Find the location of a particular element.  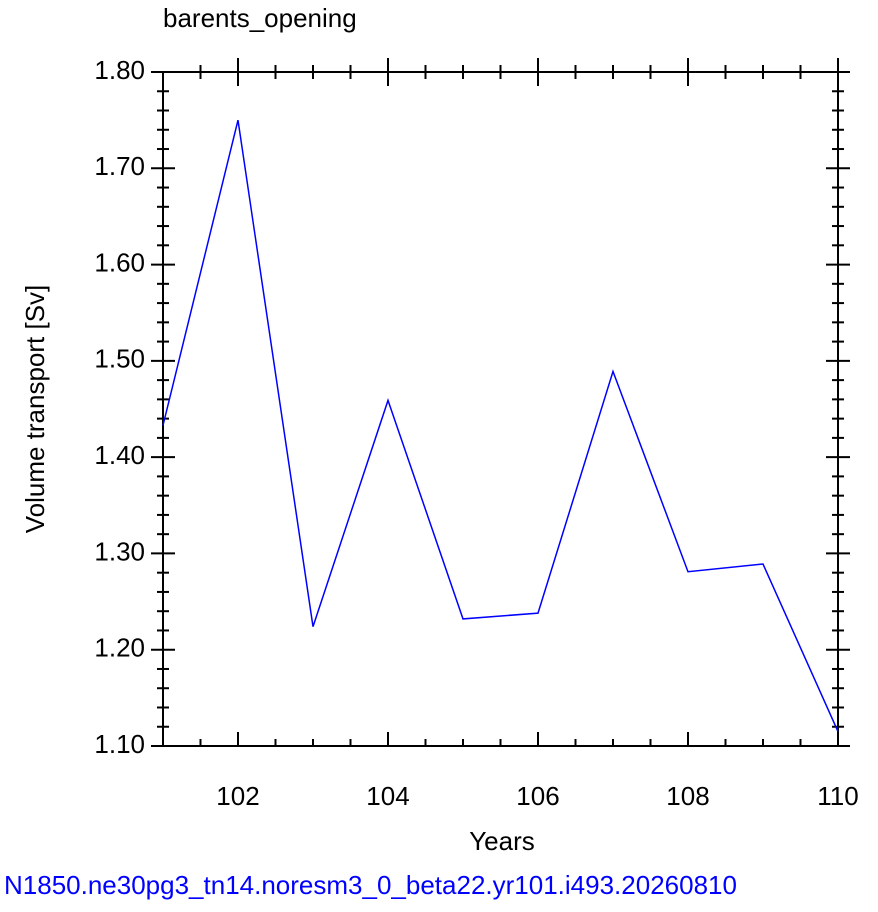

y-tick-label: 1.40 is located at coordinates (119, 455).